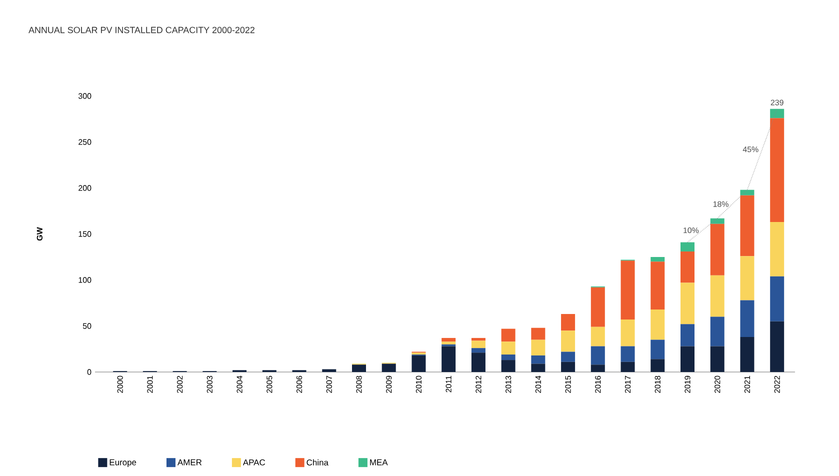  I want to click on legend-label: China, so click(317, 462).